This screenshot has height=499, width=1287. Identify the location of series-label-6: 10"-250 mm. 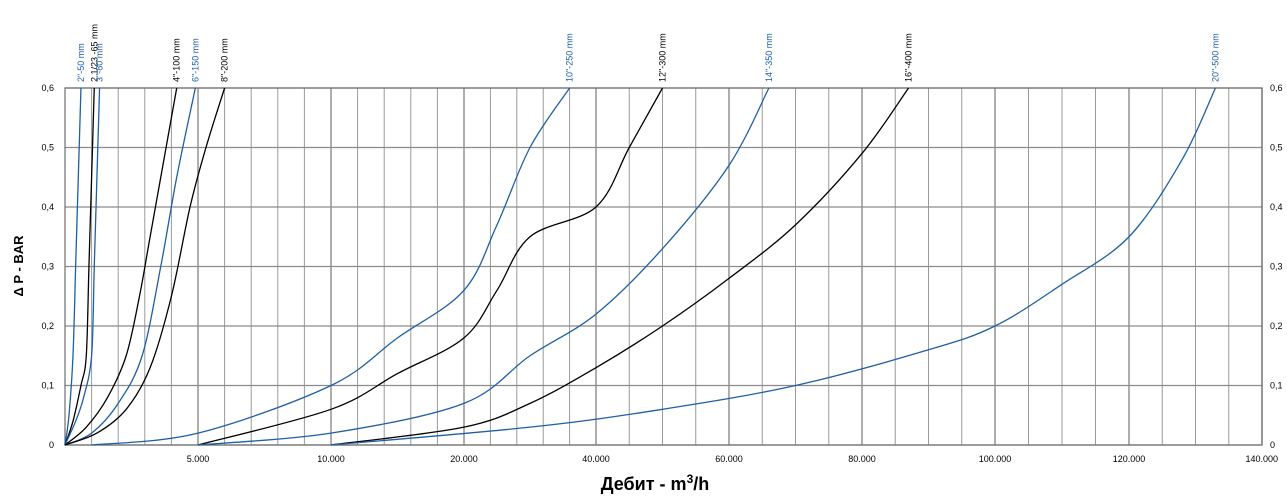
(570, 57).